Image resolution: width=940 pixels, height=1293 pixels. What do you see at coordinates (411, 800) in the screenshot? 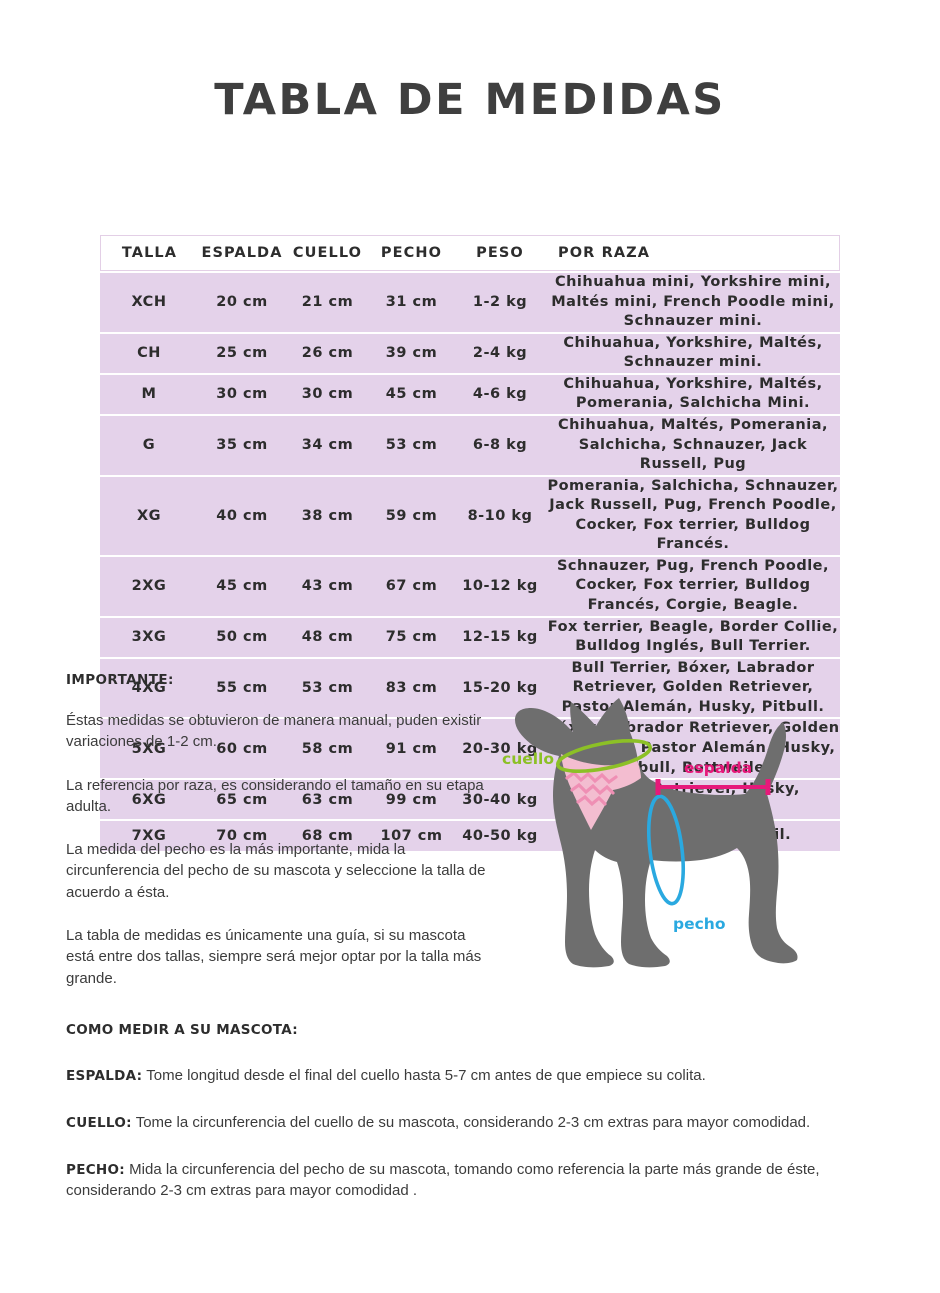
I see `pecho-cell: 99 cm` at bounding box center [411, 800].